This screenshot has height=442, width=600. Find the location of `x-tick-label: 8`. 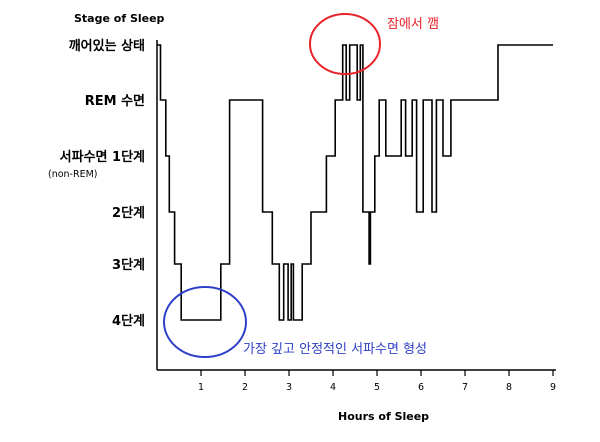

x-tick-label: 8 is located at coordinates (509, 387).